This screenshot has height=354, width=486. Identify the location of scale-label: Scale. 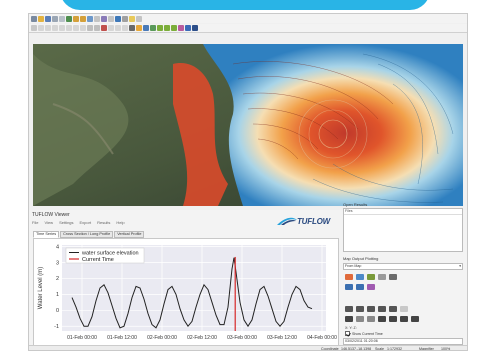
(379, 349).